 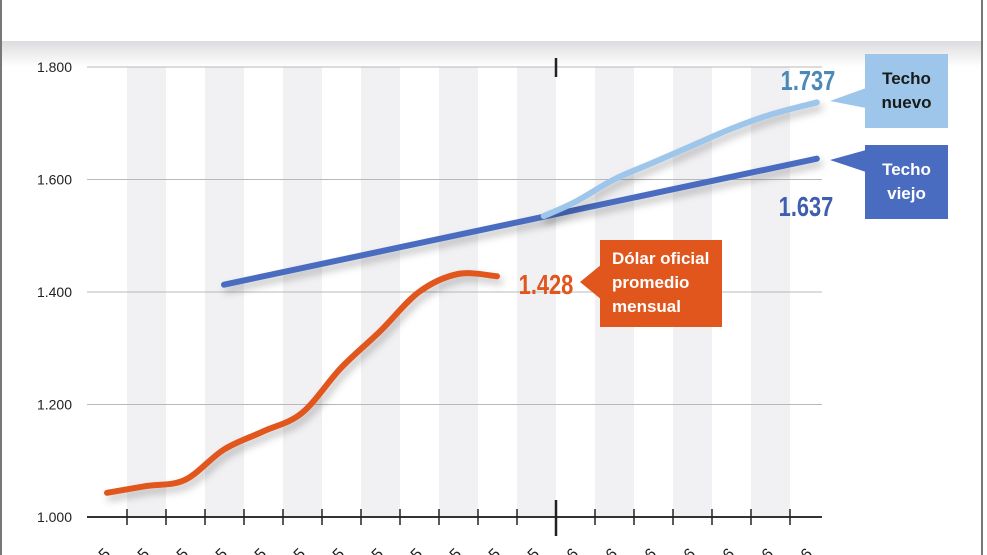 What do you see at coordinates (906, 182) in the screenshot?
I see `label-box-techo-viejo: Techo viejo` at bounding box center [906, 182].